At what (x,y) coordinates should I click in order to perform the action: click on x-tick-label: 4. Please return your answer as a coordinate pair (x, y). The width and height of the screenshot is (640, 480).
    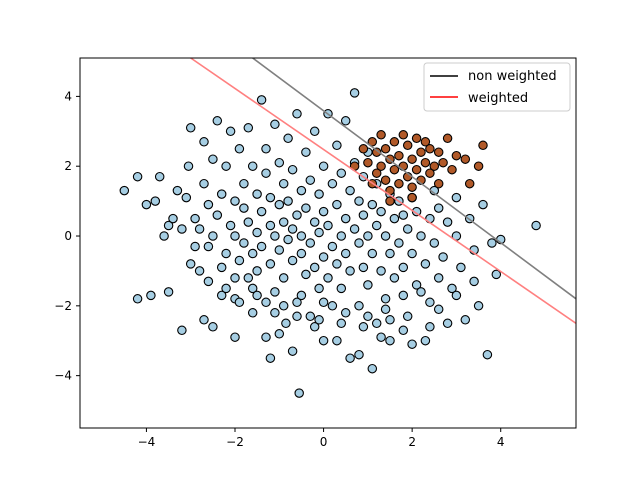
    Looking at the image, I should click on (501, 442).